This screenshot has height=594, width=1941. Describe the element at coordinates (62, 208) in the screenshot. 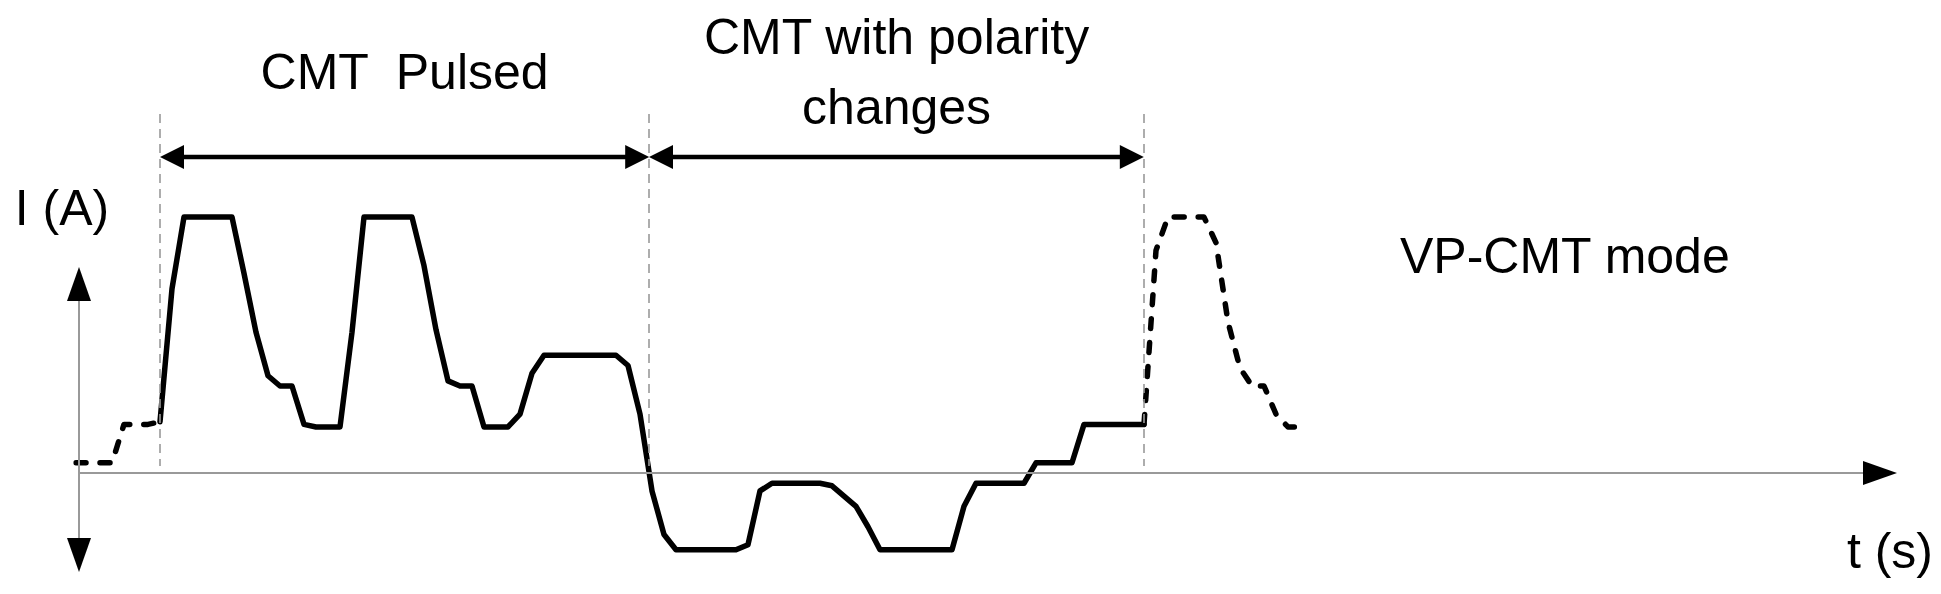

I see `y-axis-title: I (A)` at that location.